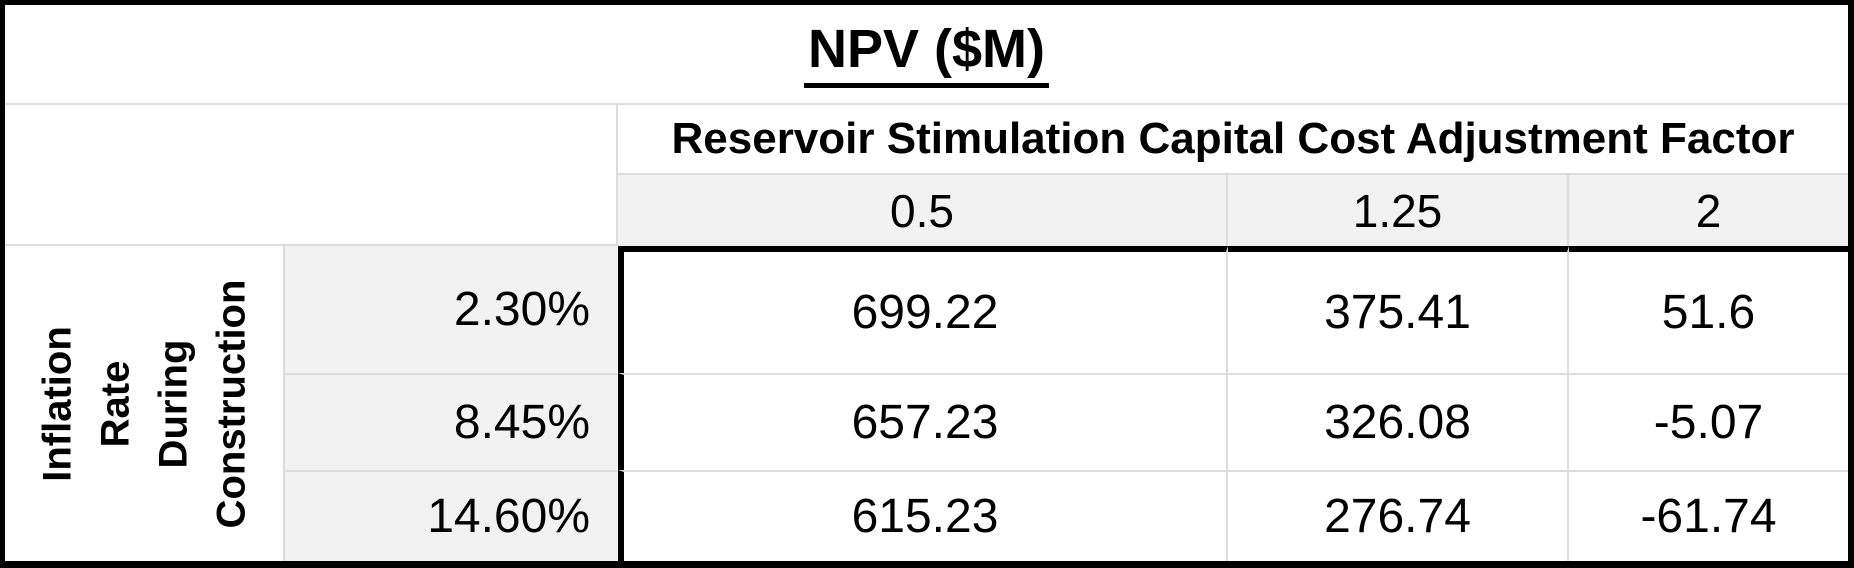  What do you see at coordinates (1708, 210) in the screenshot?
I see `factor-value-cell-2: 2` at bounding box center [1708, 210].